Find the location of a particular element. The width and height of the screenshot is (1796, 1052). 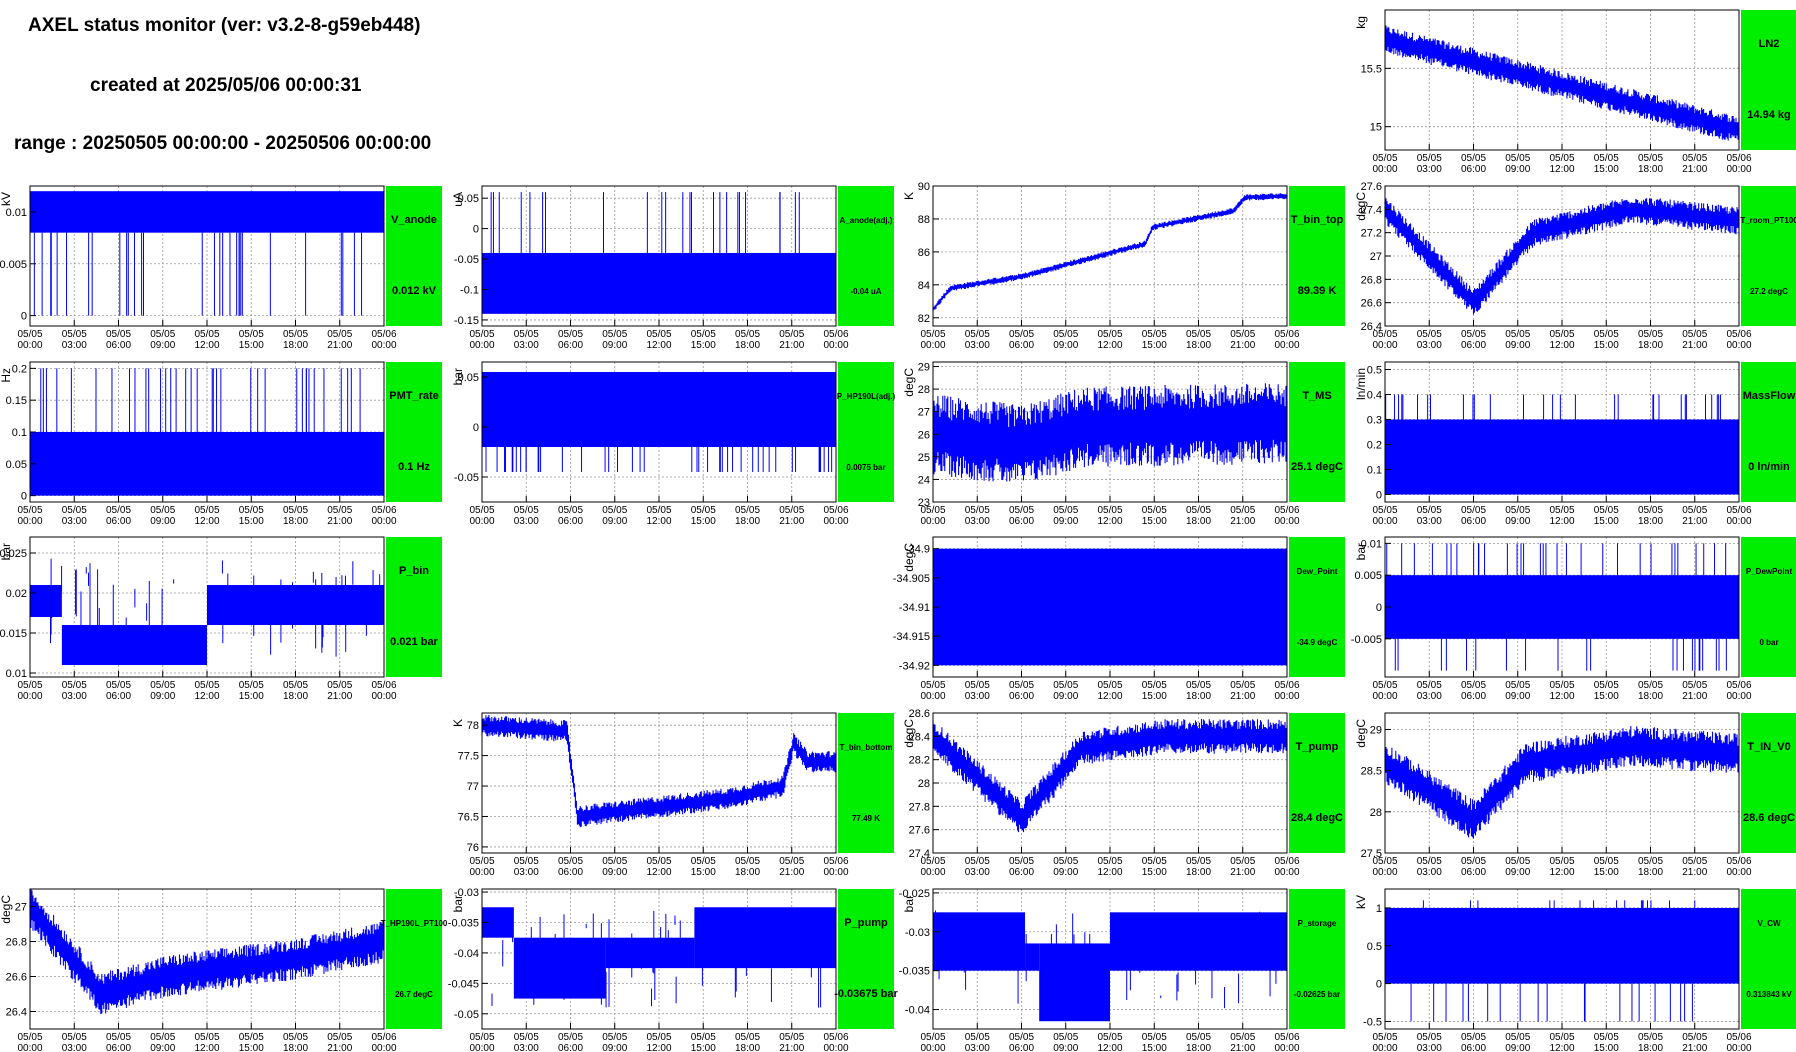

y-tick-label: -34.905 is located at coordinates (911, 579).